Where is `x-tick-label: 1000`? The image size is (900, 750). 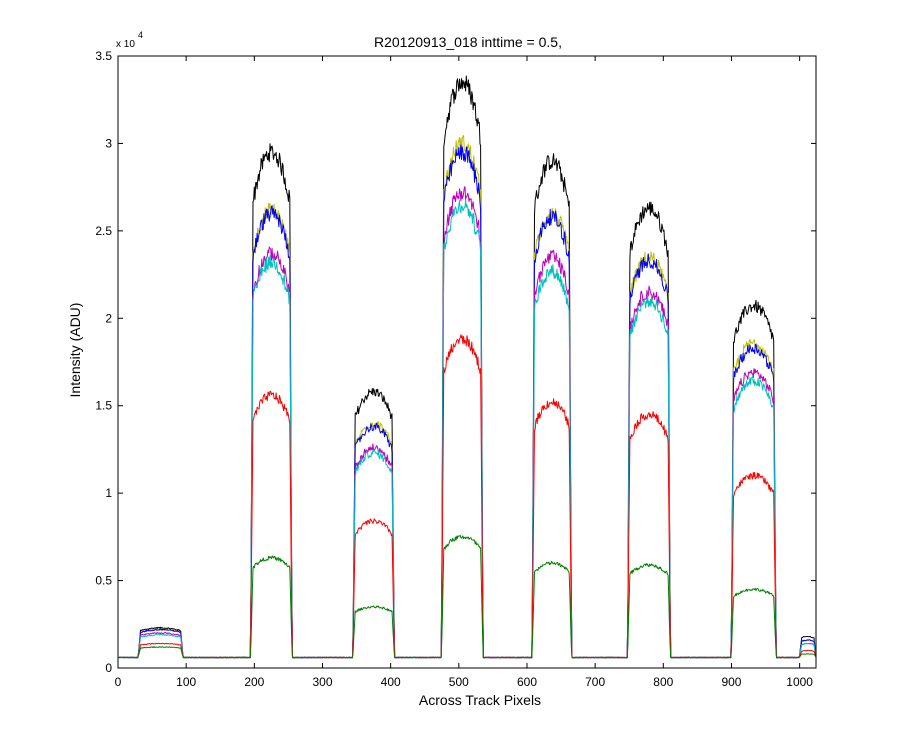 x-tick-label: 1000 is located at coordinates (799, 682).